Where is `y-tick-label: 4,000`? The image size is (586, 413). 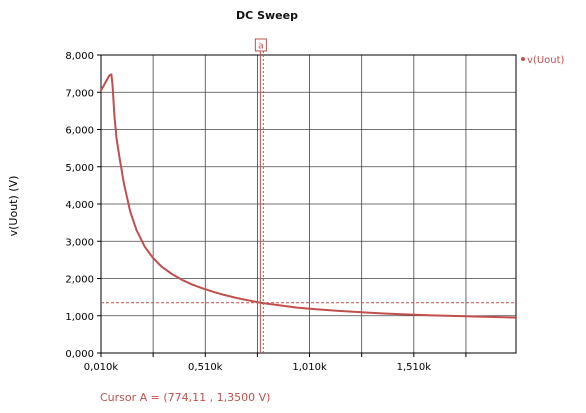 y-tick-label: 4,000 is located at coordinates (79, 205).